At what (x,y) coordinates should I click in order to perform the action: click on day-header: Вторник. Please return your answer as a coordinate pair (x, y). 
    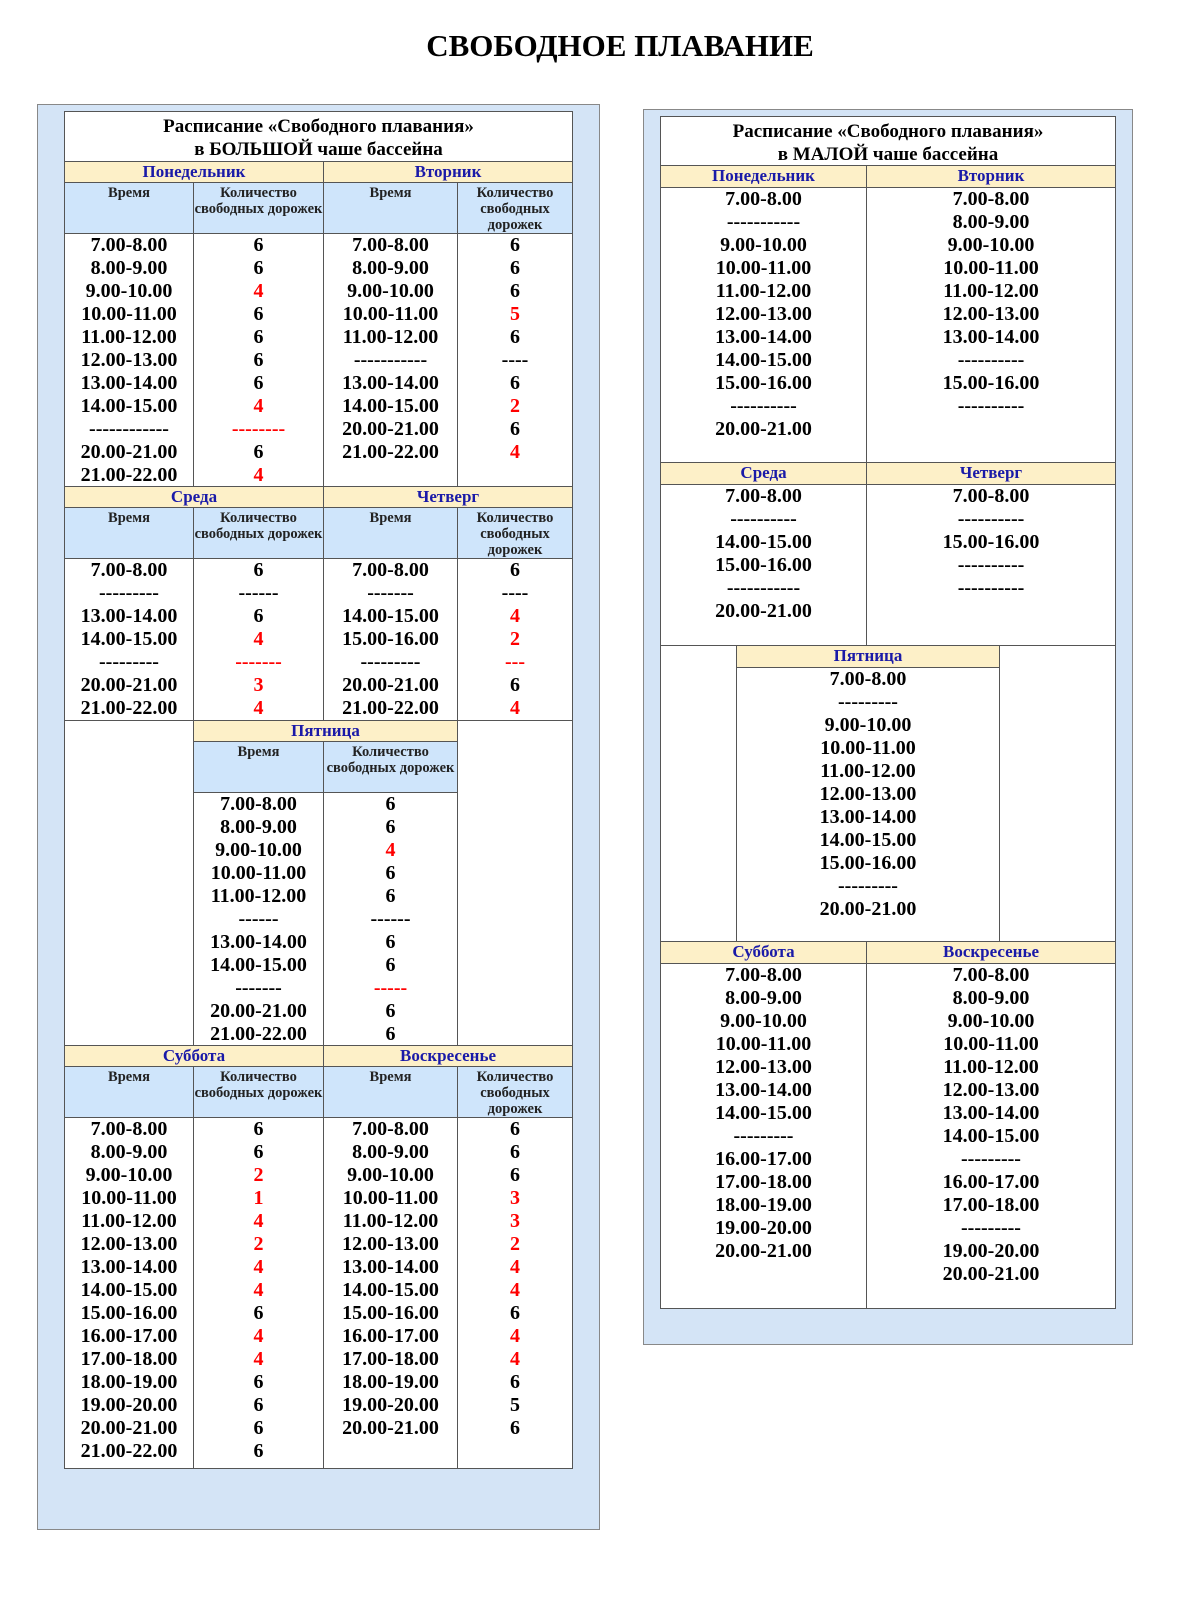
    Looking at the image, I should click on (991, 176).